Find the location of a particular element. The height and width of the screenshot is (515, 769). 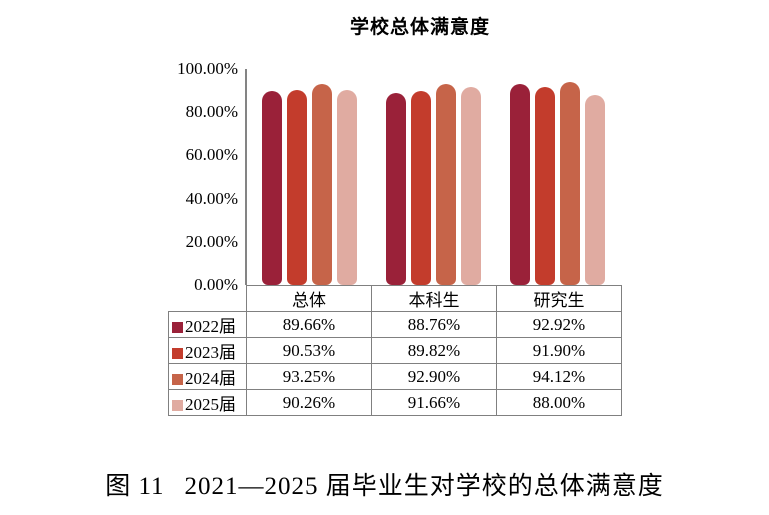

chart-title: 学校总体满意度 is located at coordinates (419, 27).